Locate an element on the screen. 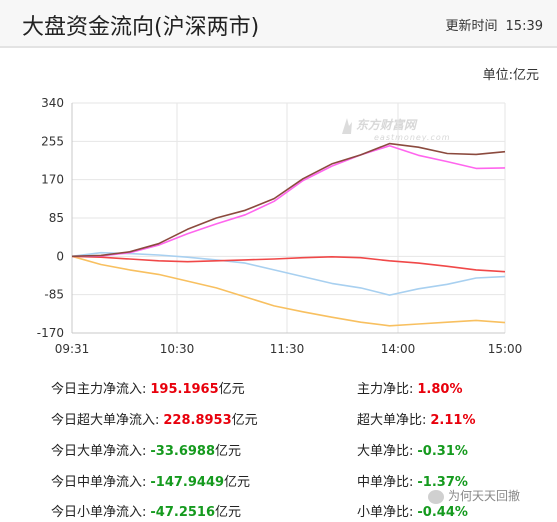  x-tick-label: 09:31 is located at coordinates (72, 349).